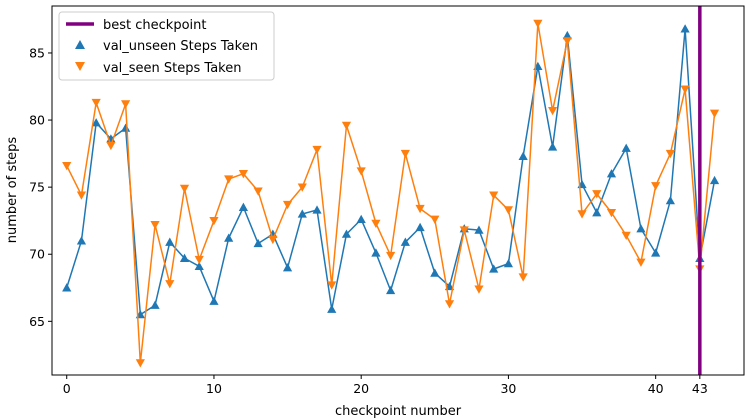 Image resolution: width=750 pixels, height=420 pixels. What do you see at coordinates (37, 321) in the screenshot?
I see `y-tick-label: 65` at bounding box center [37, 321].